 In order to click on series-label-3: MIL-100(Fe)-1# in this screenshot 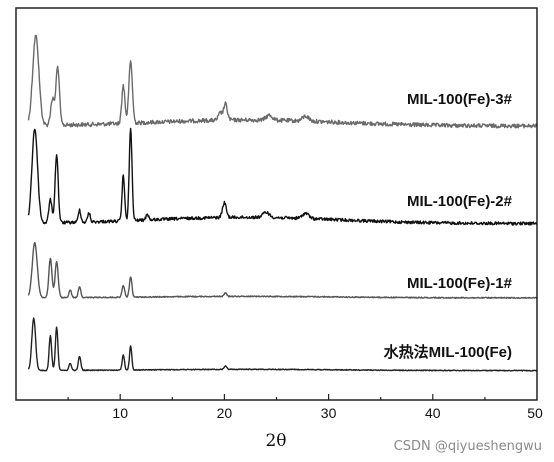, I will do `click(460, 283)`.